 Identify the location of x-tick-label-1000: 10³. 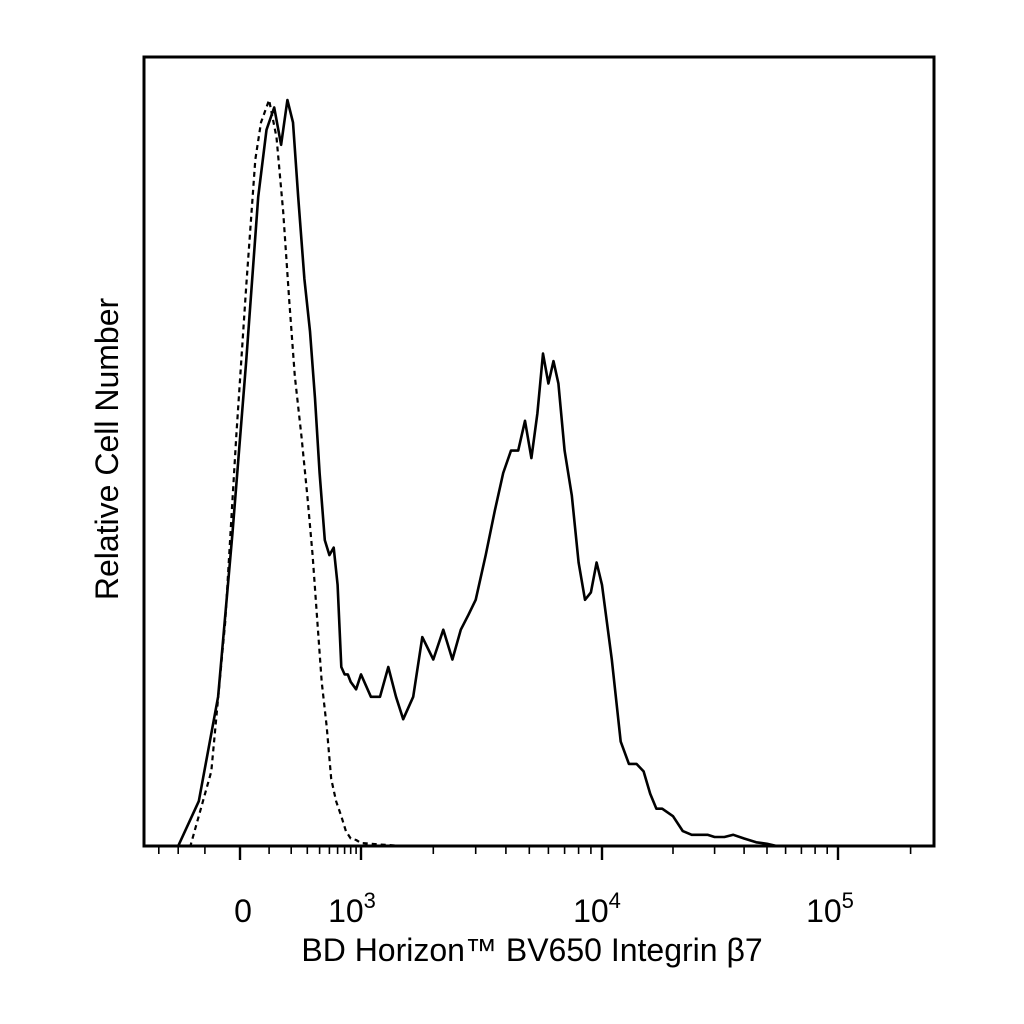
(352, 908).